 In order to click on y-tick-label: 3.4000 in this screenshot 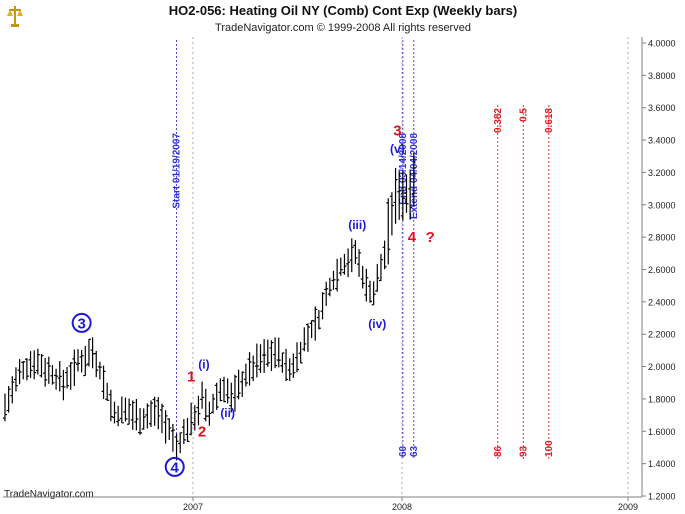, I will do `click(662, 141)`.